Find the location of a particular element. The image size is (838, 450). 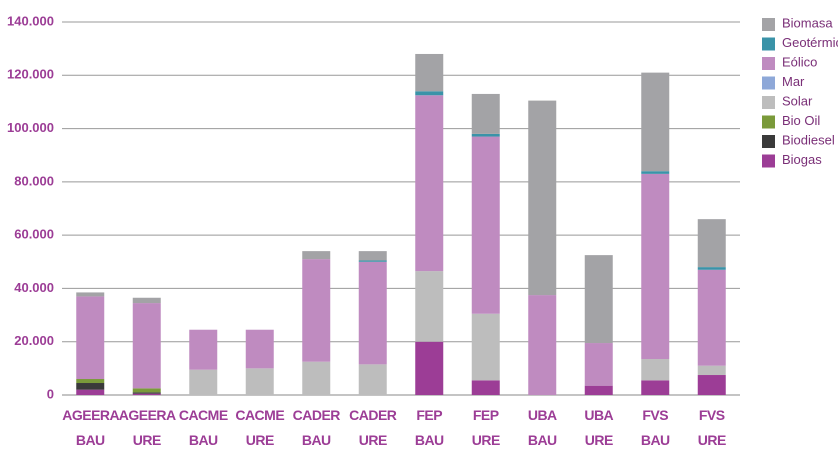

y-tick-label: 120.000 is located at coordinates (30, 74).